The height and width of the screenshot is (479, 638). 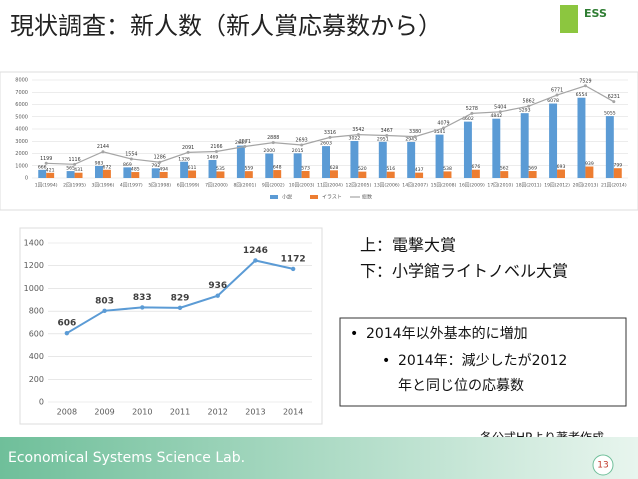 What do you see at coordinates (21, 81) in the screenshot?
I see `y-tick-label: 8000` at bounding box center [21, 81].